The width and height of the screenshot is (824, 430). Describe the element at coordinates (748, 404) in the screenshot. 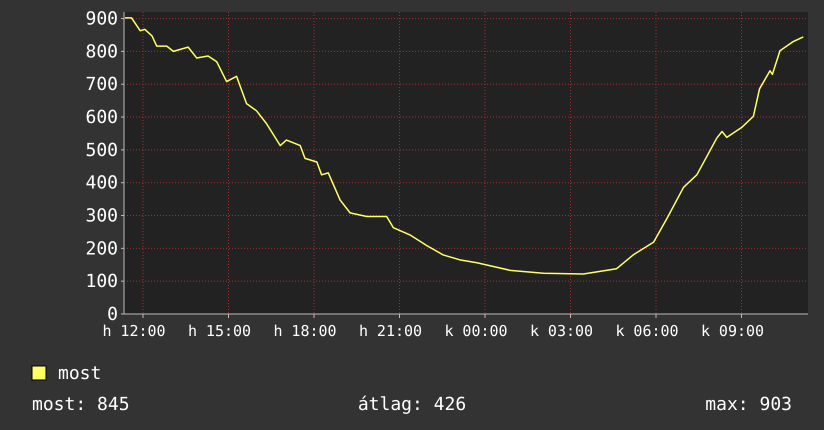

I see `text: max: 903` at that location.